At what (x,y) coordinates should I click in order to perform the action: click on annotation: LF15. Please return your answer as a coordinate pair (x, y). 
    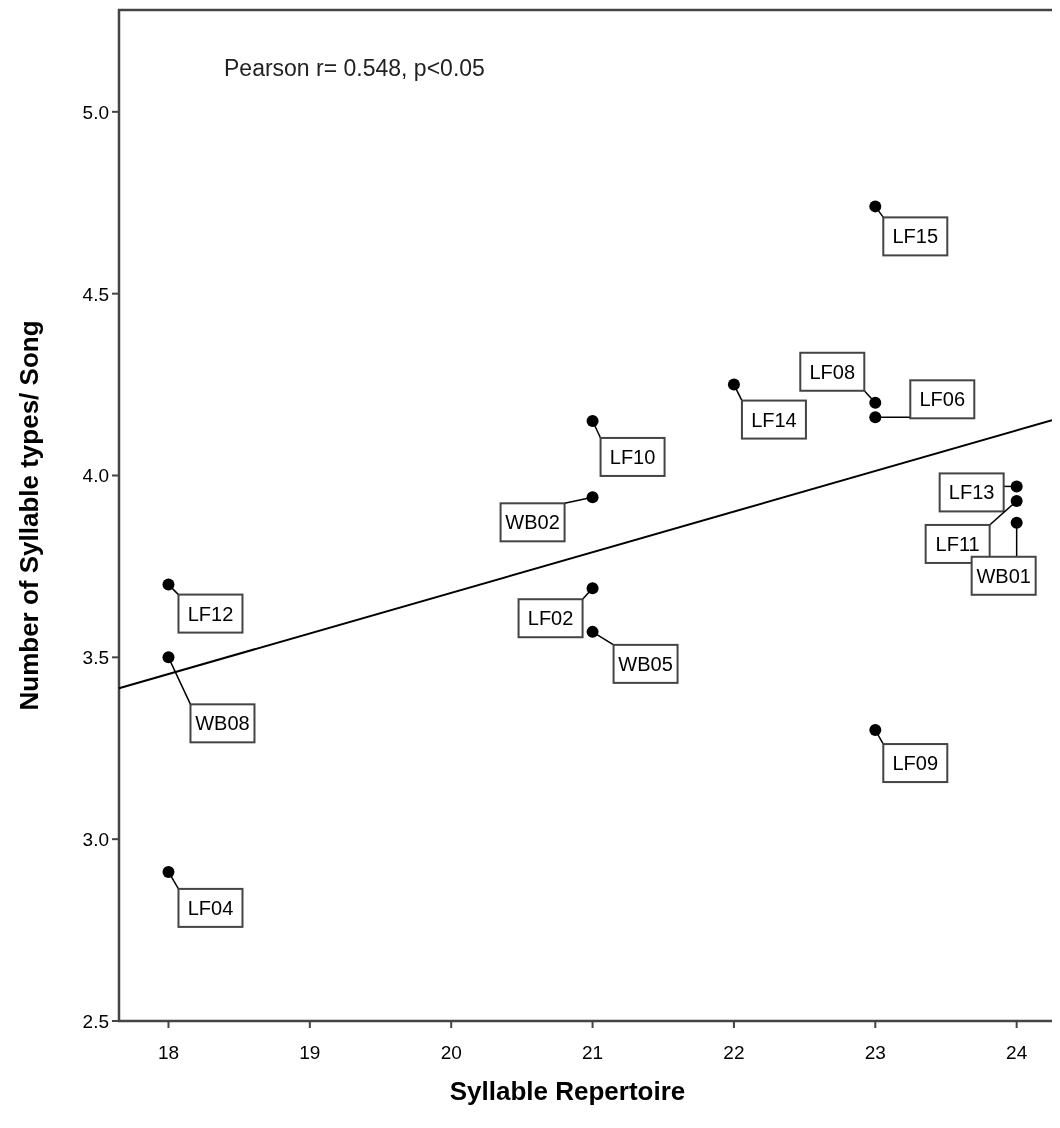
    Looking at the image, I should click on (915, 236).